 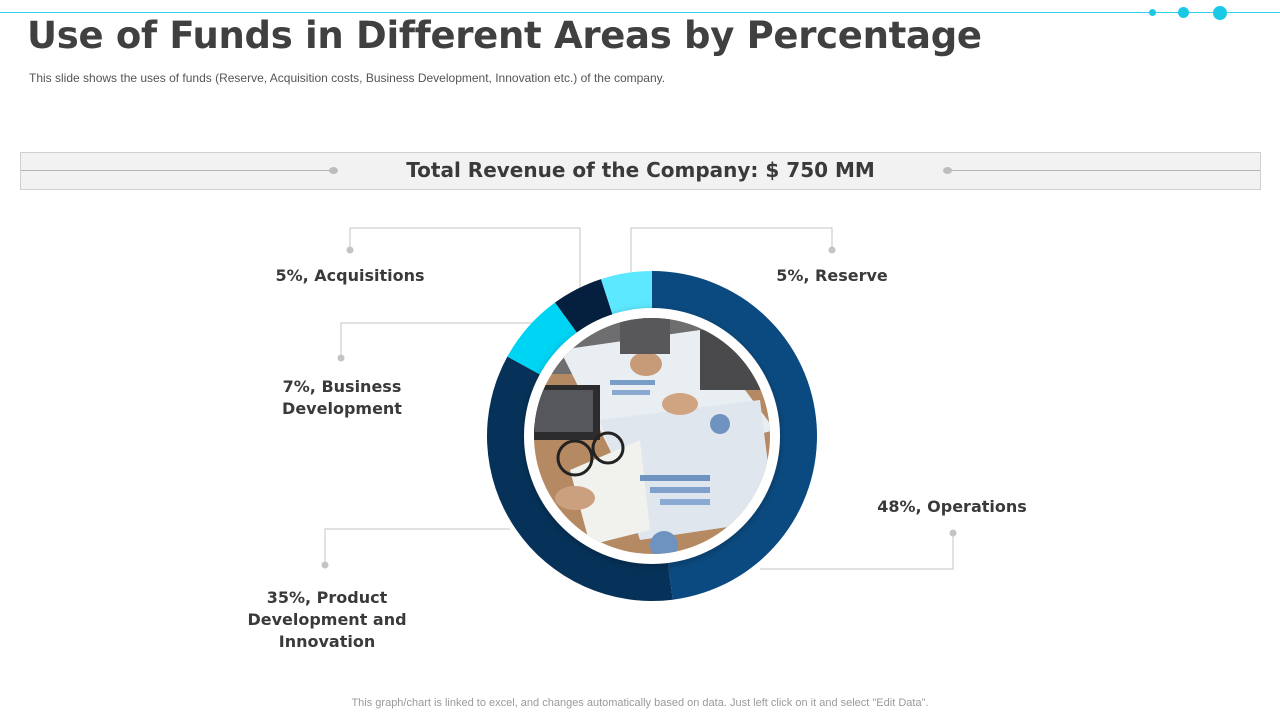 What do you see at coordinates (640, 12) in the screenshot?
I see `top-accent-line` at bounding box center [640, 12].